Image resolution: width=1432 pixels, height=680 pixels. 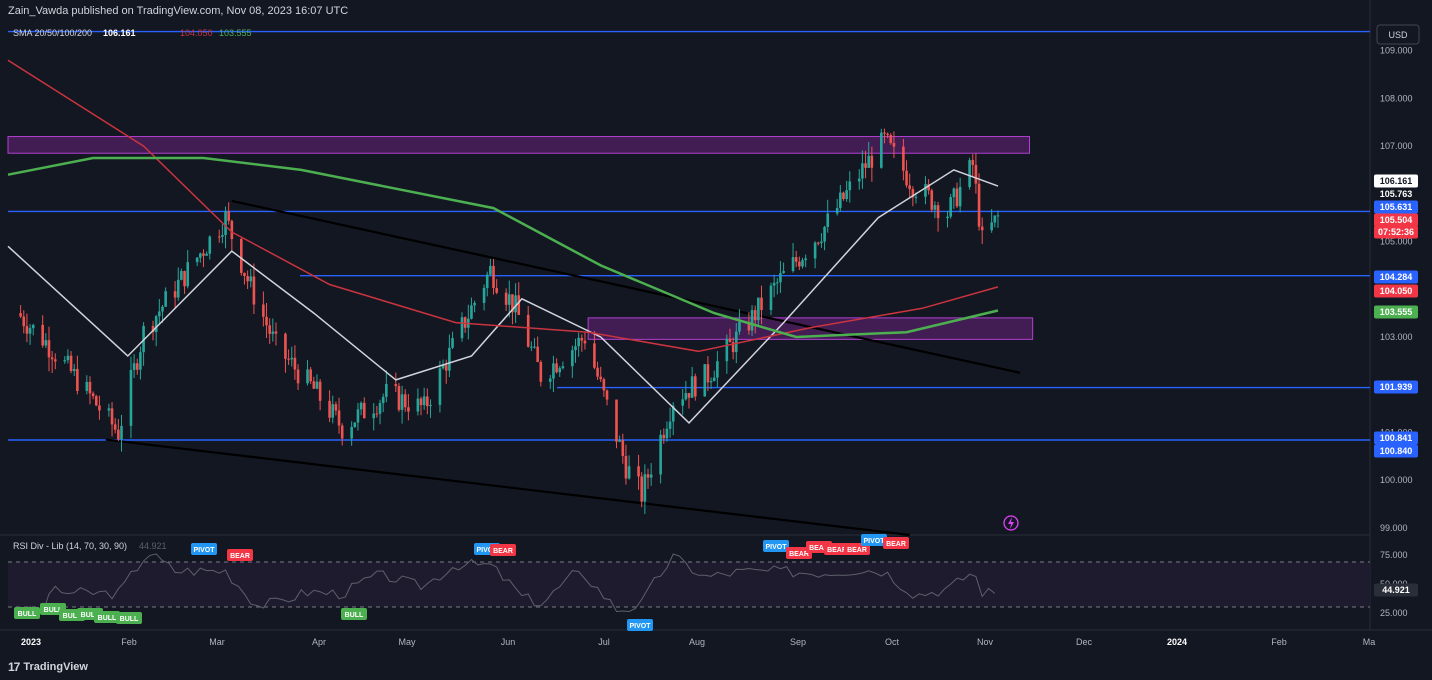 I want to click on tradingview-logo-icon: 17, so click(x=14, y=667).